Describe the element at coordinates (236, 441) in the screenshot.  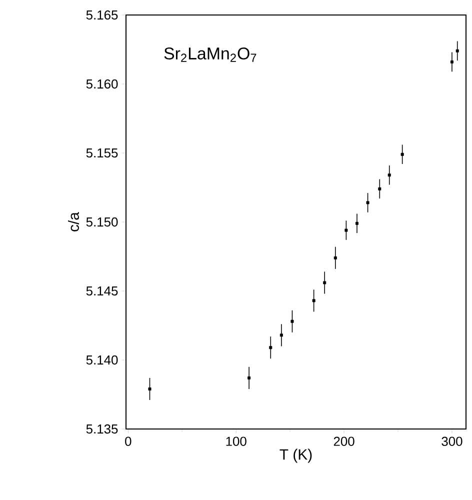
I see `x-tick-label: 100` at that location.